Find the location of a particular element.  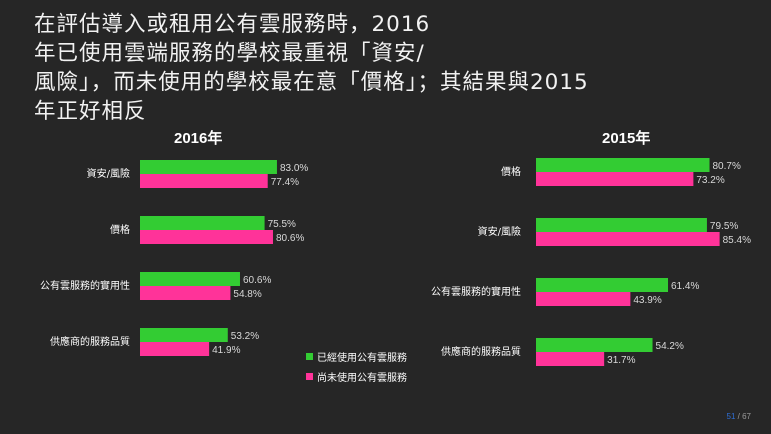

value-label: 41.9% is located at coordinates (226, 350).